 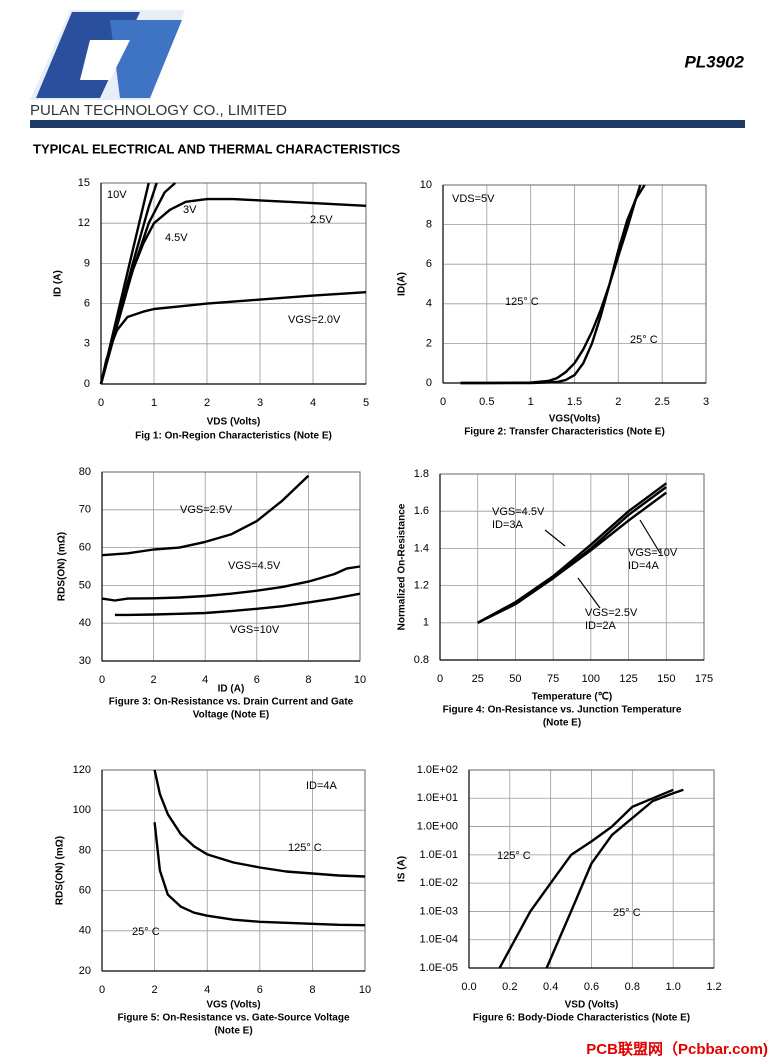 I want to click on y-tick-label: 80, so click(x=85, y=850).